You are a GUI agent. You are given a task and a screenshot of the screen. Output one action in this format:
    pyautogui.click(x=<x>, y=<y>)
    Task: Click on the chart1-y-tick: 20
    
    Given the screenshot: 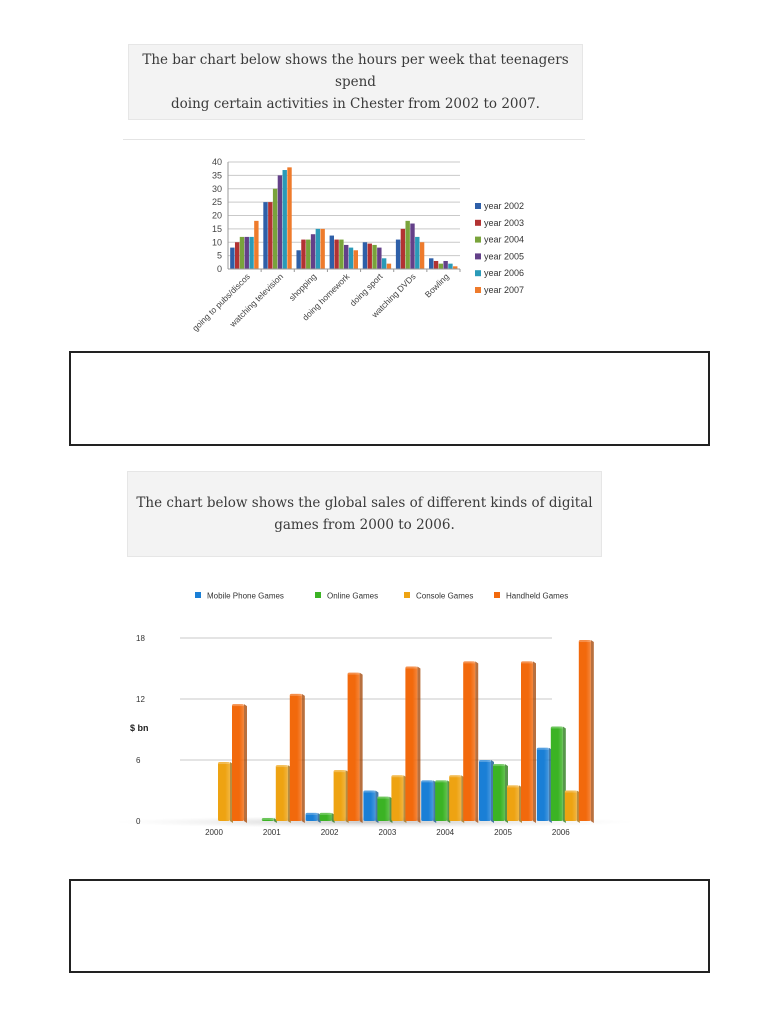 What is the action you would take?
    pyautogui.click(x=217, y=216)
    